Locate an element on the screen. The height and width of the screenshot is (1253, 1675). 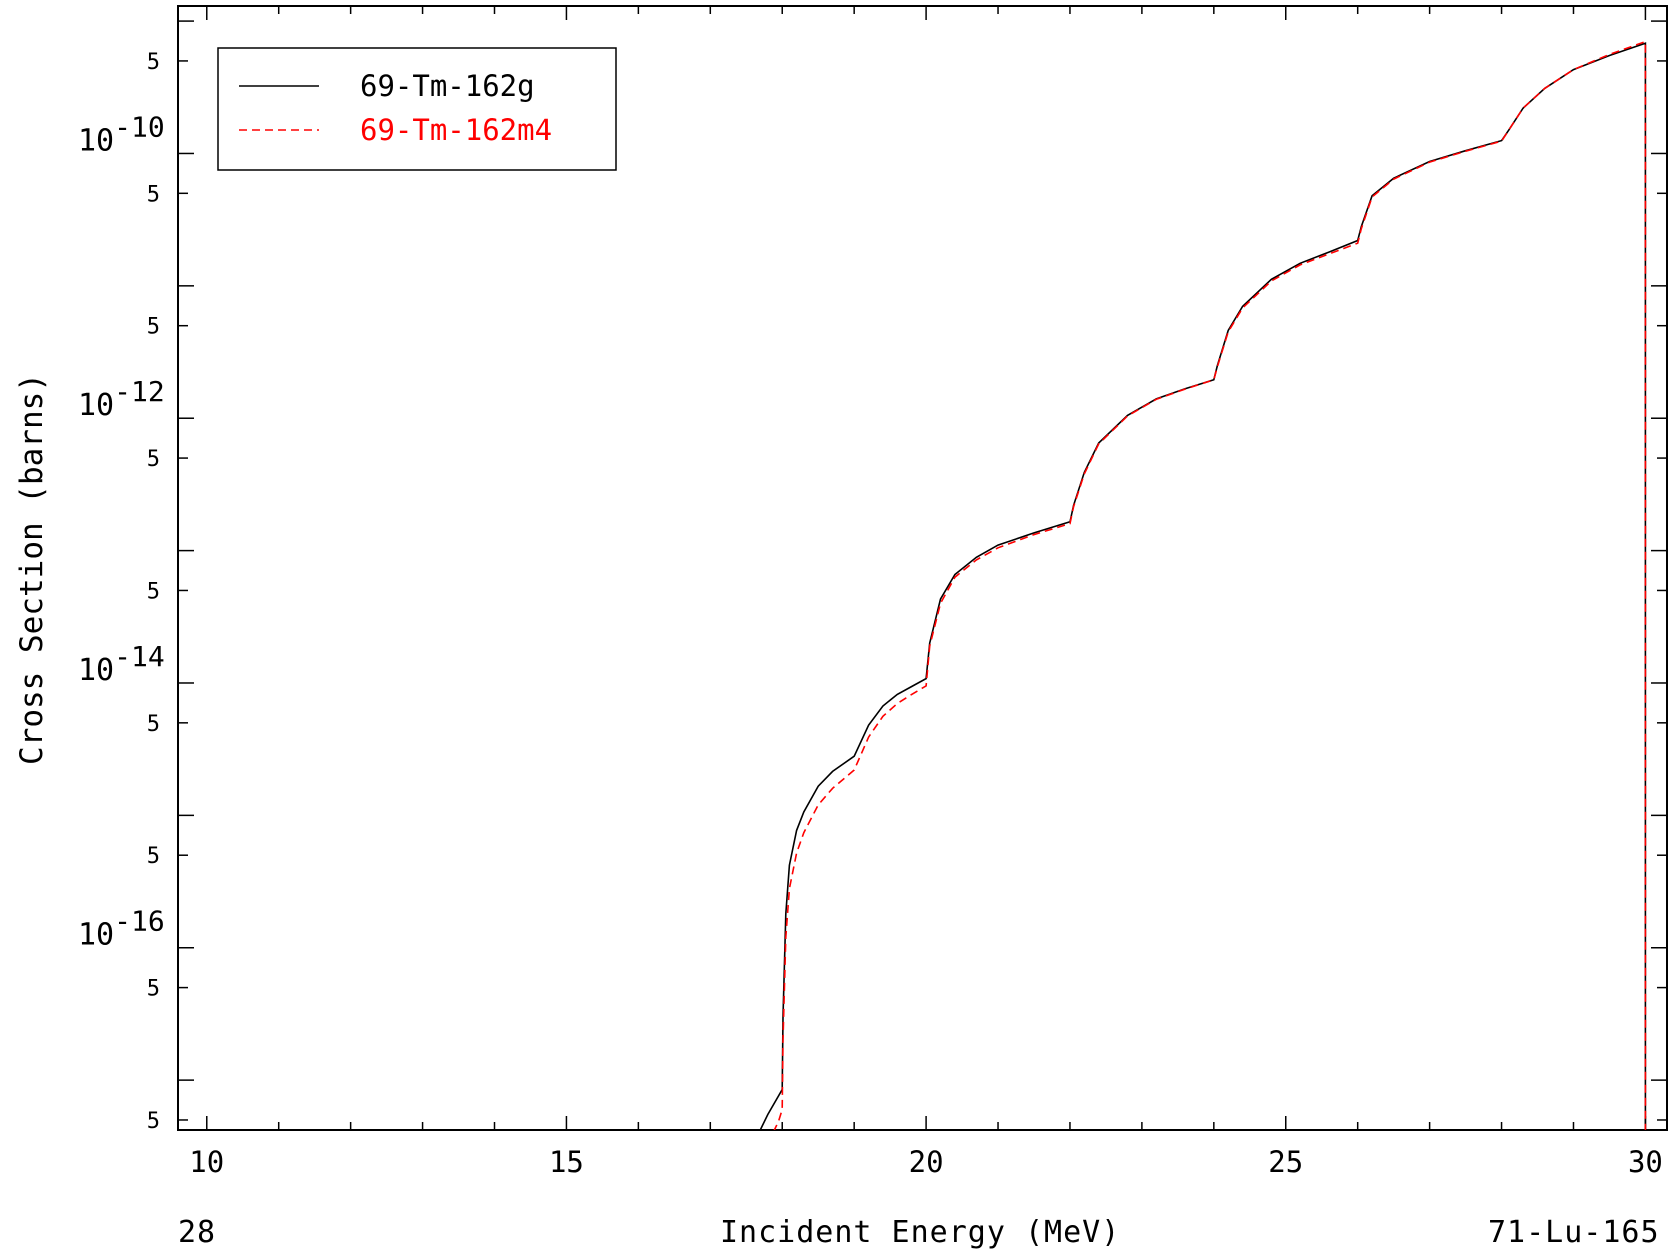
legend-label-0: 69-Tm-162g is located at coordinates (447, 86).